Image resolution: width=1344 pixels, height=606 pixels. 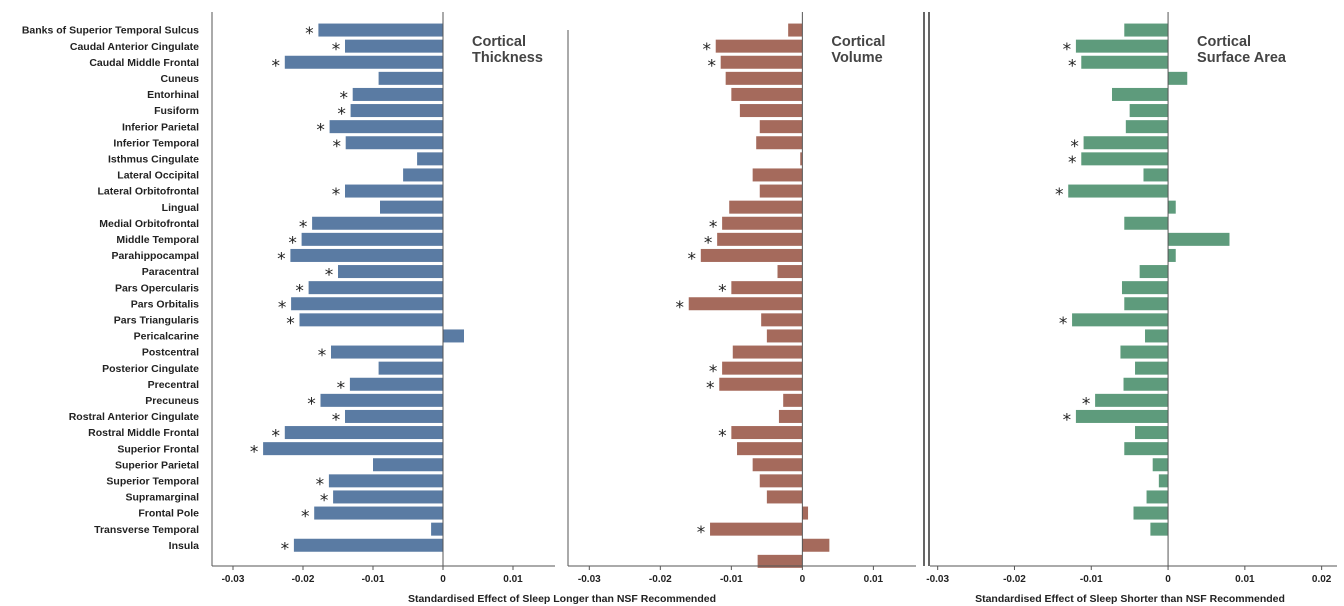 What do you see at coordinates (155, 256) in the screenshot?
I see `region-label: Parahippocampal` at bounding box center [155, 256].